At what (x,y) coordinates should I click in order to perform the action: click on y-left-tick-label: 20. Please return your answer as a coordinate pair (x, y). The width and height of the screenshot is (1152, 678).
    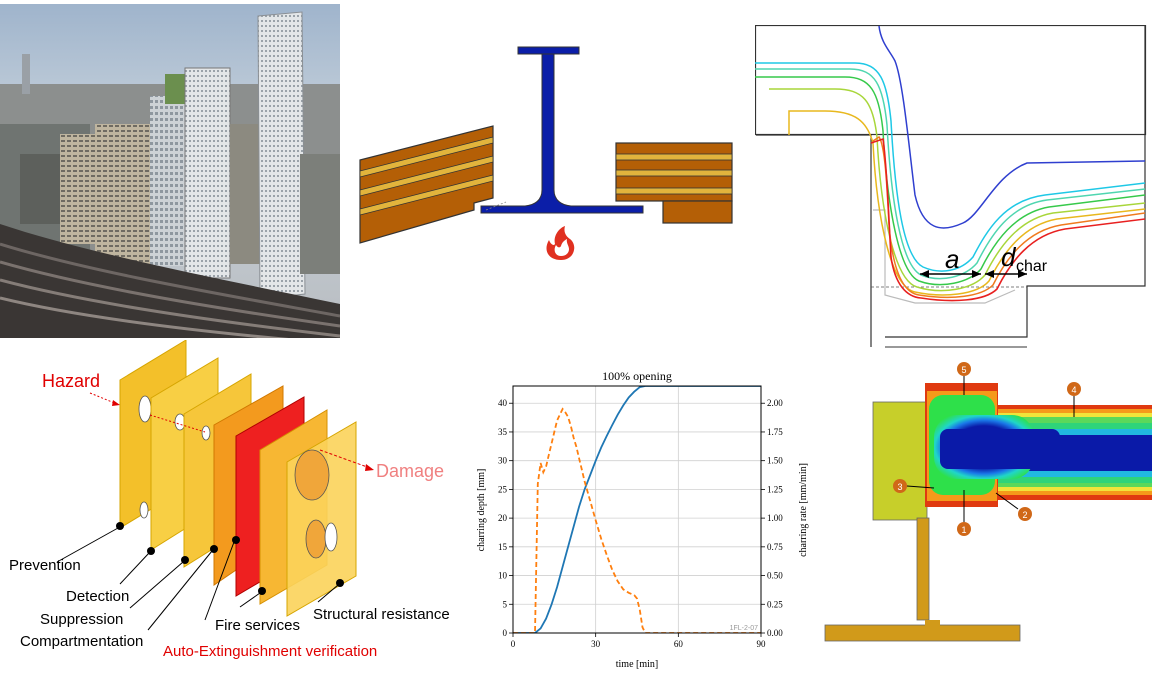
    Looking at the image, I should click on (503, 518).